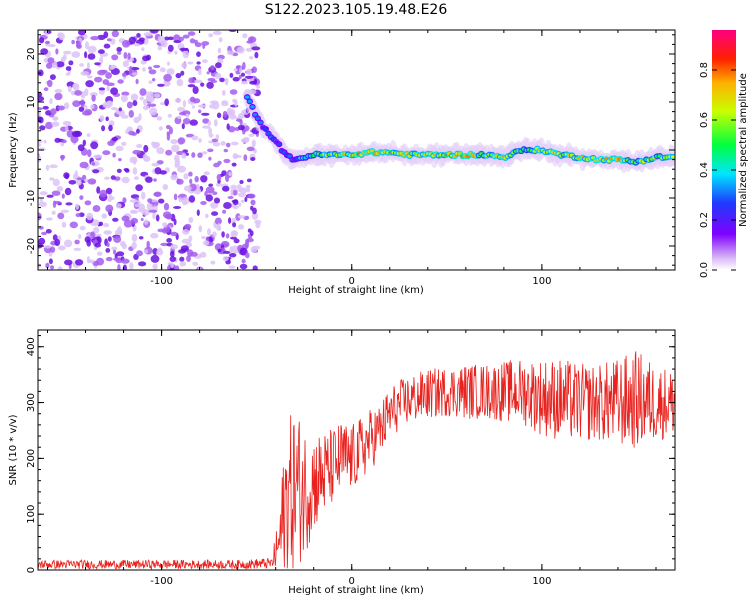  What do you see at coordinates (704, 270) in the screenshot?
I see `colorbar-tick-label: 0.0` at bounding box center [704, 270].